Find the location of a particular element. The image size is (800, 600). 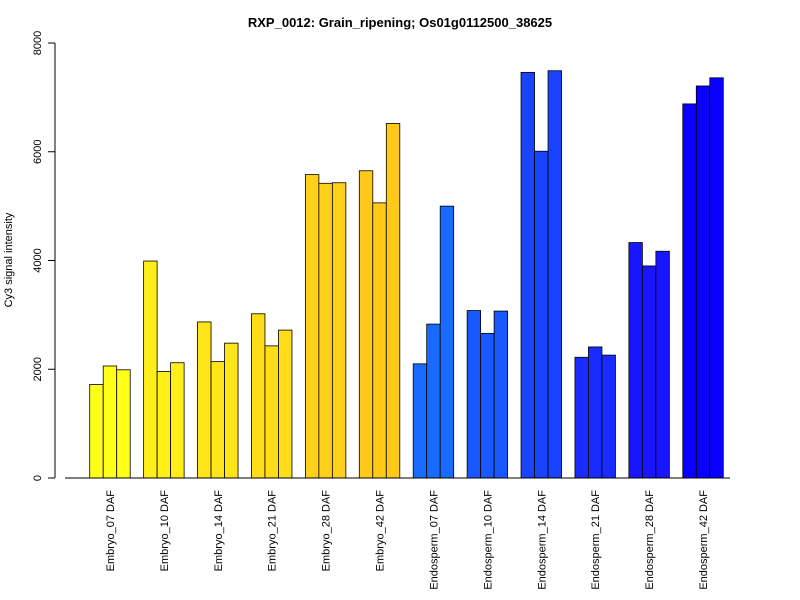

x-tick-label: Embryo_14 DAF is located at coordinates (219, 531).